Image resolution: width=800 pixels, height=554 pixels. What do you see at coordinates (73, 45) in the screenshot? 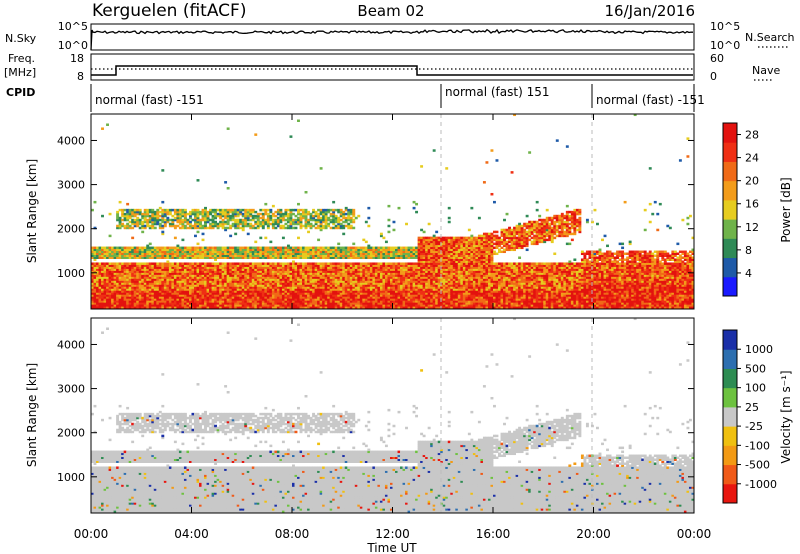
I see `nsky-tick-bottom: 10^0` at bounding box center [73, 45].